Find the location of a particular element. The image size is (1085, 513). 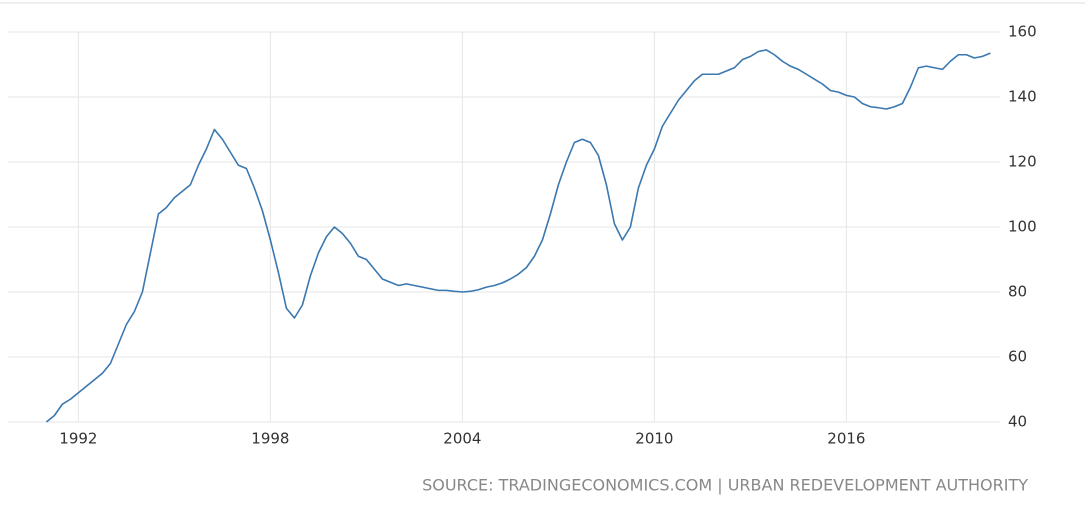

x-tick-label: 2016 is located at coordinates (846, 439).